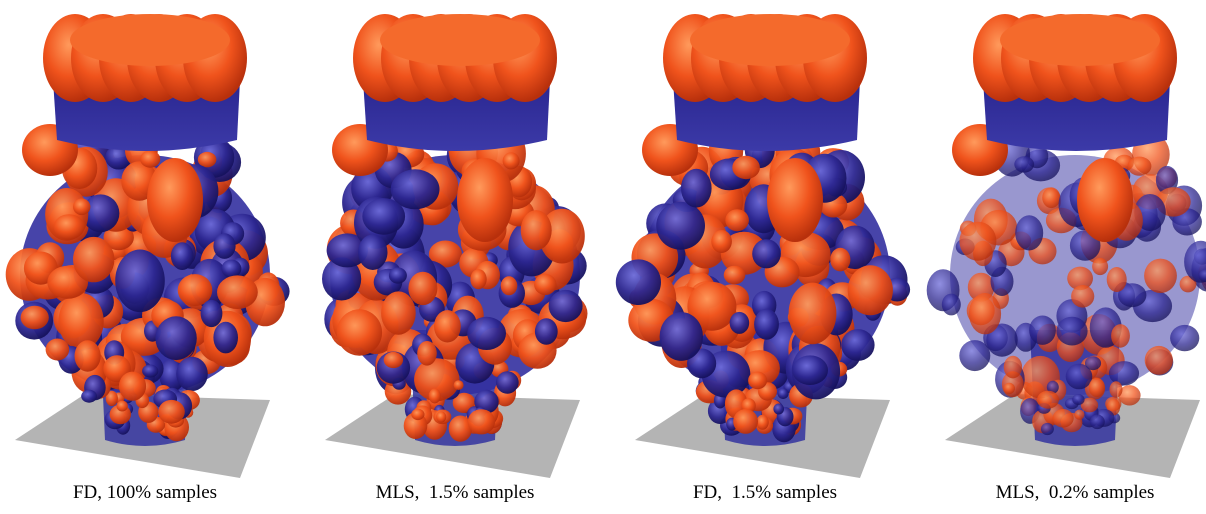 The height and width of the screenshot is (514, 1206). I want to click on caption: FD, 100% samples, so click(145, 492).